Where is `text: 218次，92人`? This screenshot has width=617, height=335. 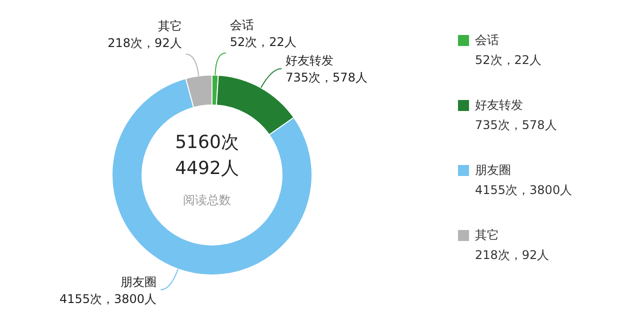
text: 218次，92人 is located at coordinates (512, 255).